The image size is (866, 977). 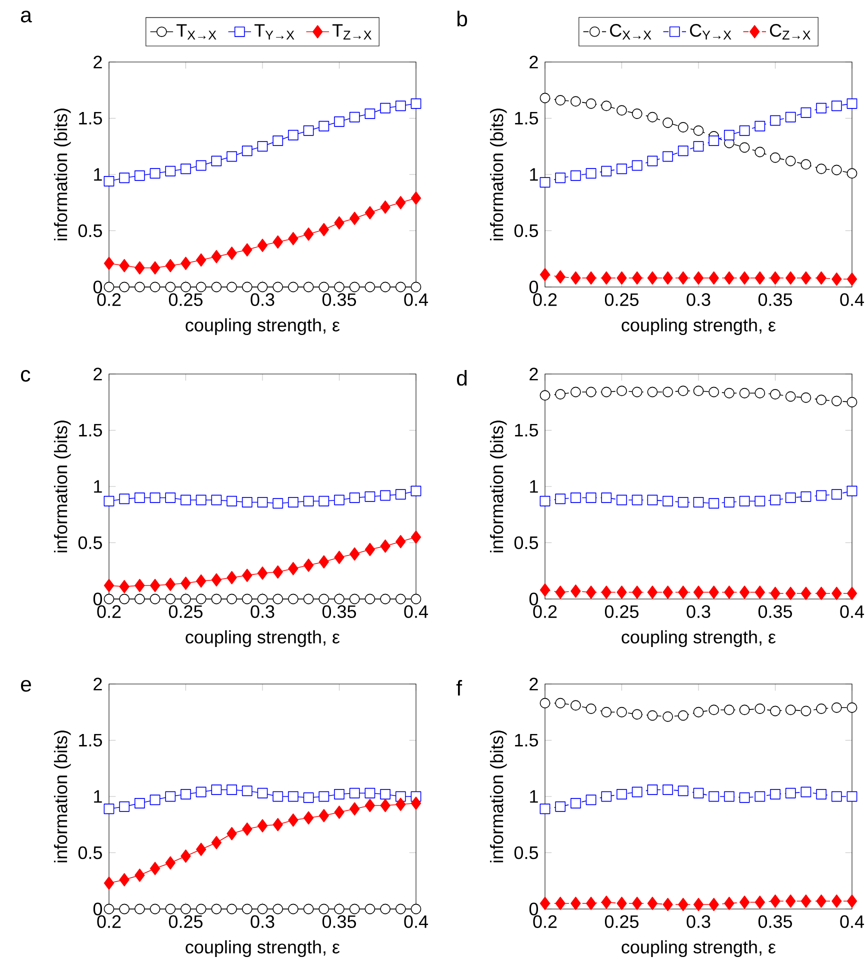 What do you see at coordinates (196, 32) in the screenshot?
I see `legend-label: T$_{X→X}$` at bounding box center [196, 32].